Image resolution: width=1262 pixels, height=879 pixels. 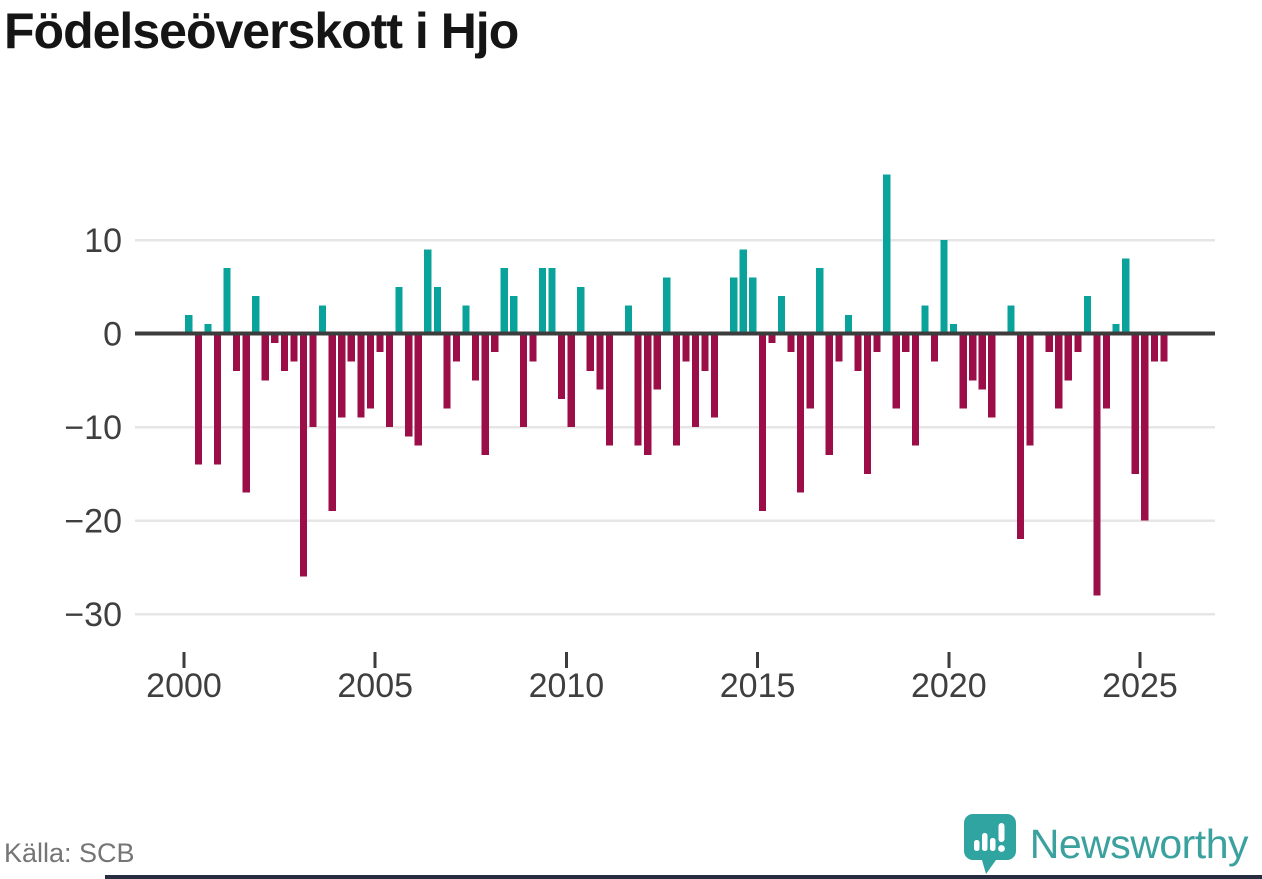 What do you see at coordinates (1139, 843) in the screenshot?
I see `brand-name: Newsworthy` at bounding box center [1139, 843].